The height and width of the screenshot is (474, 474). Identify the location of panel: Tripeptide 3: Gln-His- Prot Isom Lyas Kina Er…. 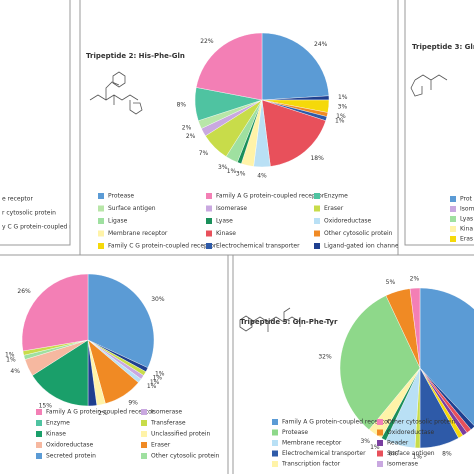
(443, 143).